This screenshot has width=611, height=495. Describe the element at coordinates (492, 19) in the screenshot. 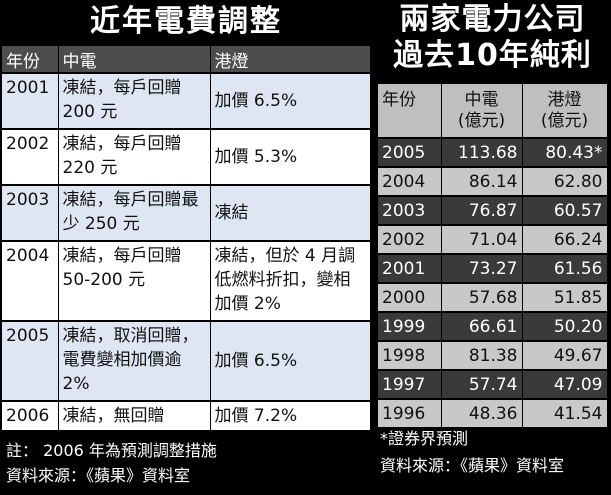

I see `right-title-line1: 兩家電力公司` at that location.